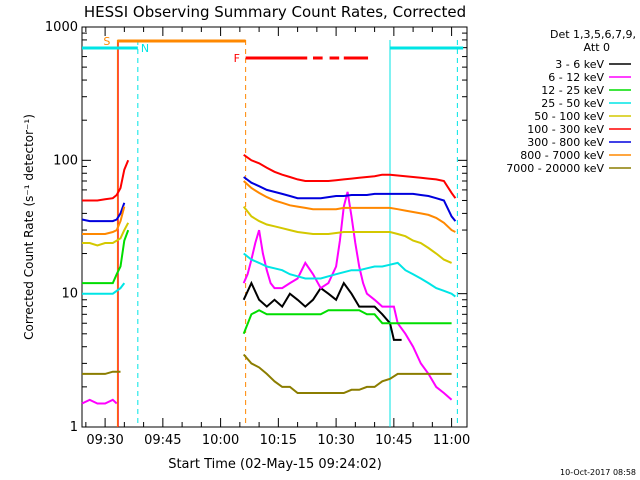 The image size is (640, 480). What do you see at coordinates (74, 427) in the screenshot?
I see `y-tick-label: 1` at bounding box center [74, 427].